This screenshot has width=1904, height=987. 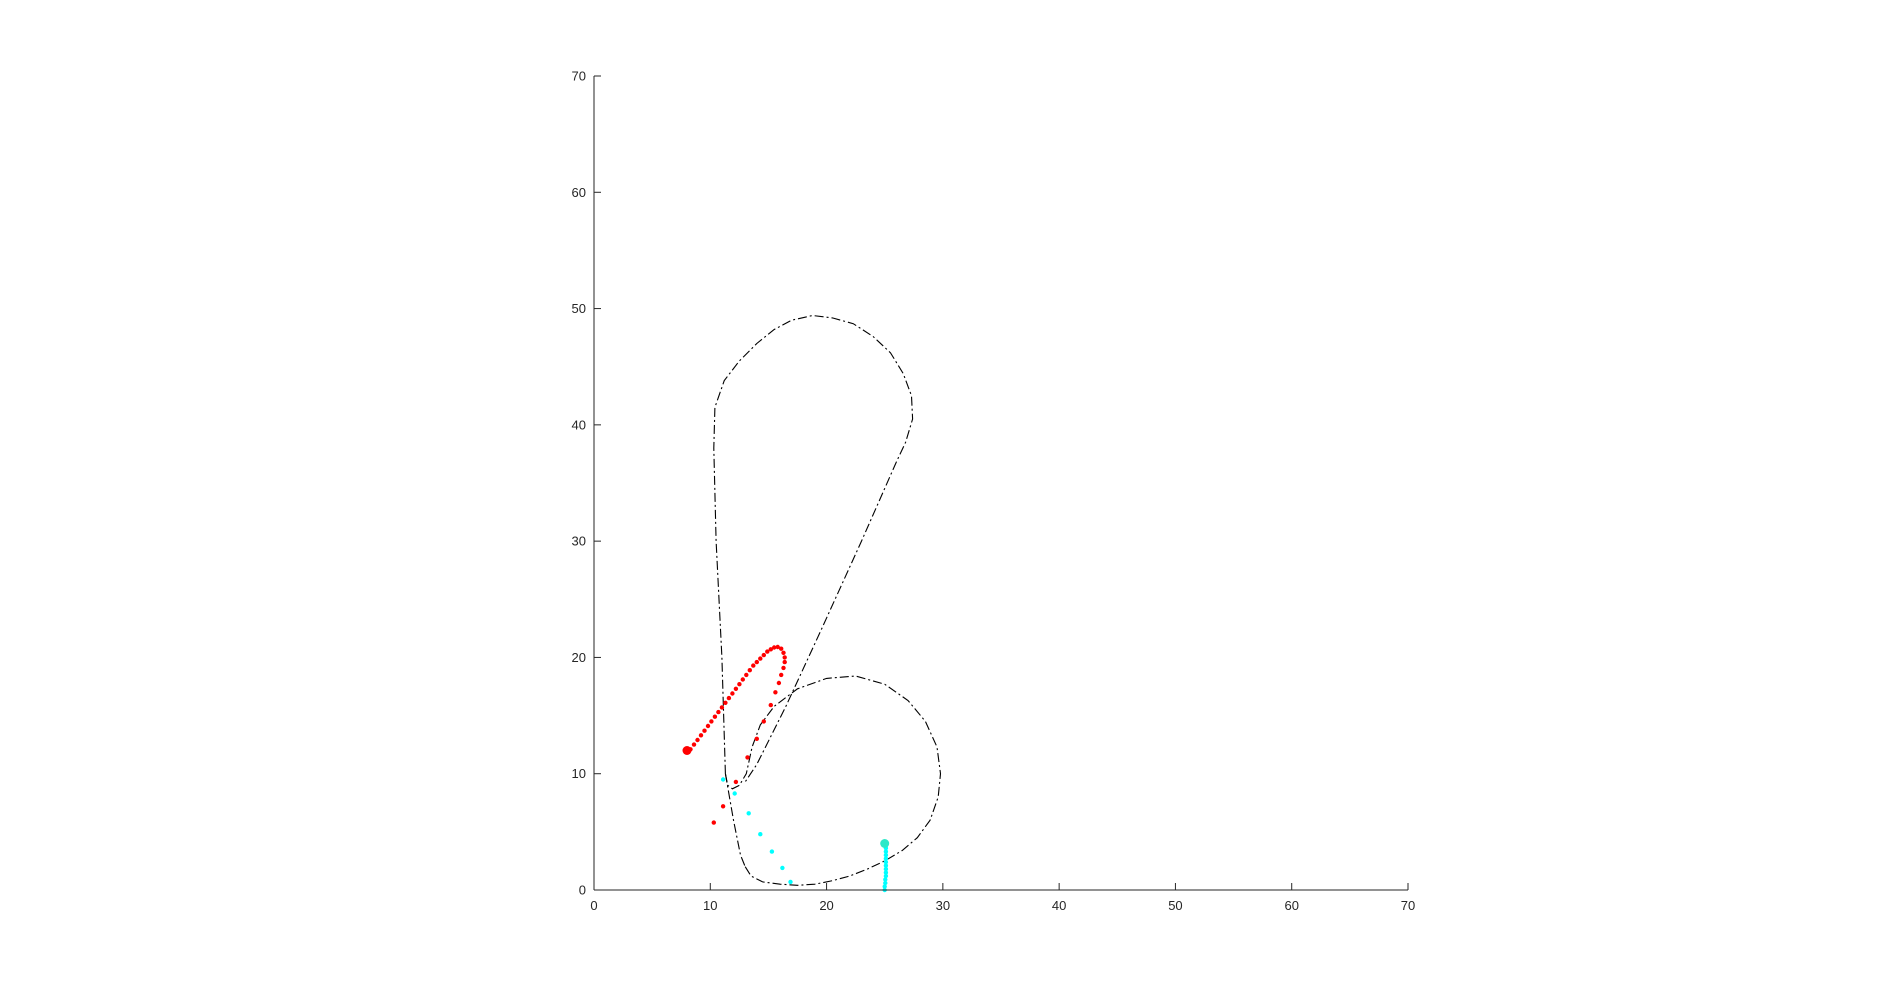 What do you see at coordinates (1408, 905) in the screenshot?
I see `x-tick-label: 70` at bounding box center [1408, 905].